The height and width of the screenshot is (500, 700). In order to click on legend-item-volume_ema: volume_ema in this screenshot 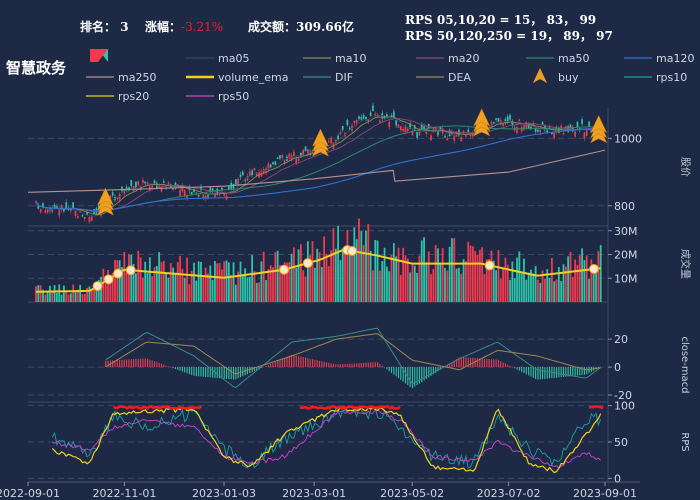, I will do `click(237, 77)`.